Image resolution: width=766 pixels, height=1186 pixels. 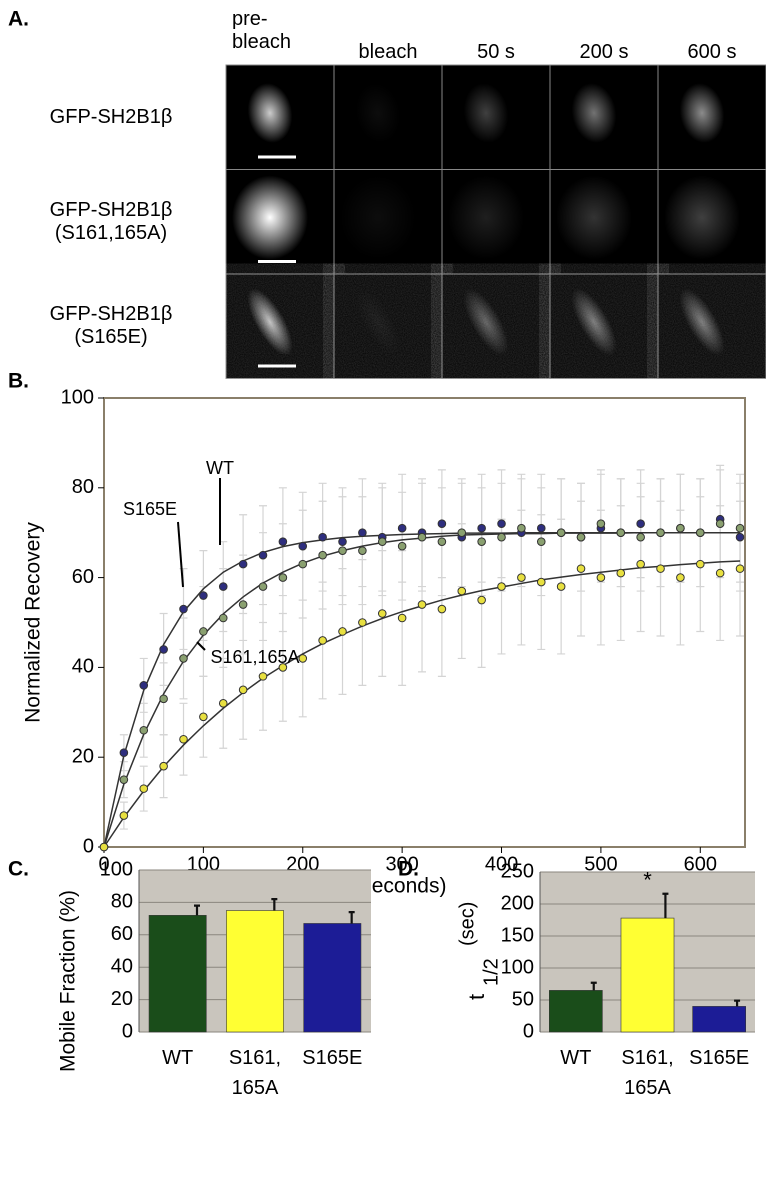 What do you see at coordinates (122, 966) in the screenshot?
I see `y-tick-label: 40` at bounding box center [122, 966].